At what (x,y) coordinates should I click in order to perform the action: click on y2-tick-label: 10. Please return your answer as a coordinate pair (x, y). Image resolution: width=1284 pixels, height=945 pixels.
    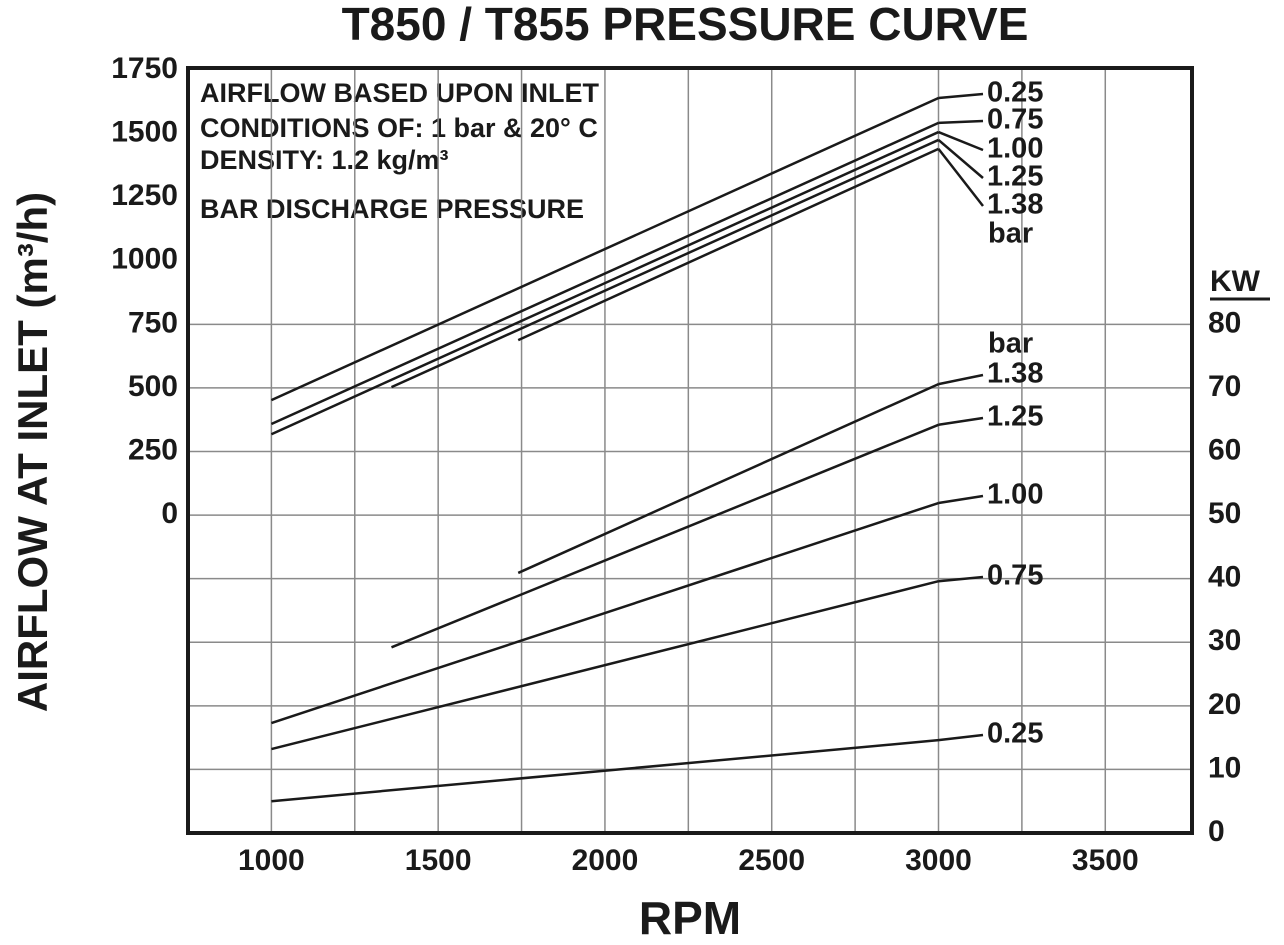
    Looking at the image, I should click on (1224, 767).